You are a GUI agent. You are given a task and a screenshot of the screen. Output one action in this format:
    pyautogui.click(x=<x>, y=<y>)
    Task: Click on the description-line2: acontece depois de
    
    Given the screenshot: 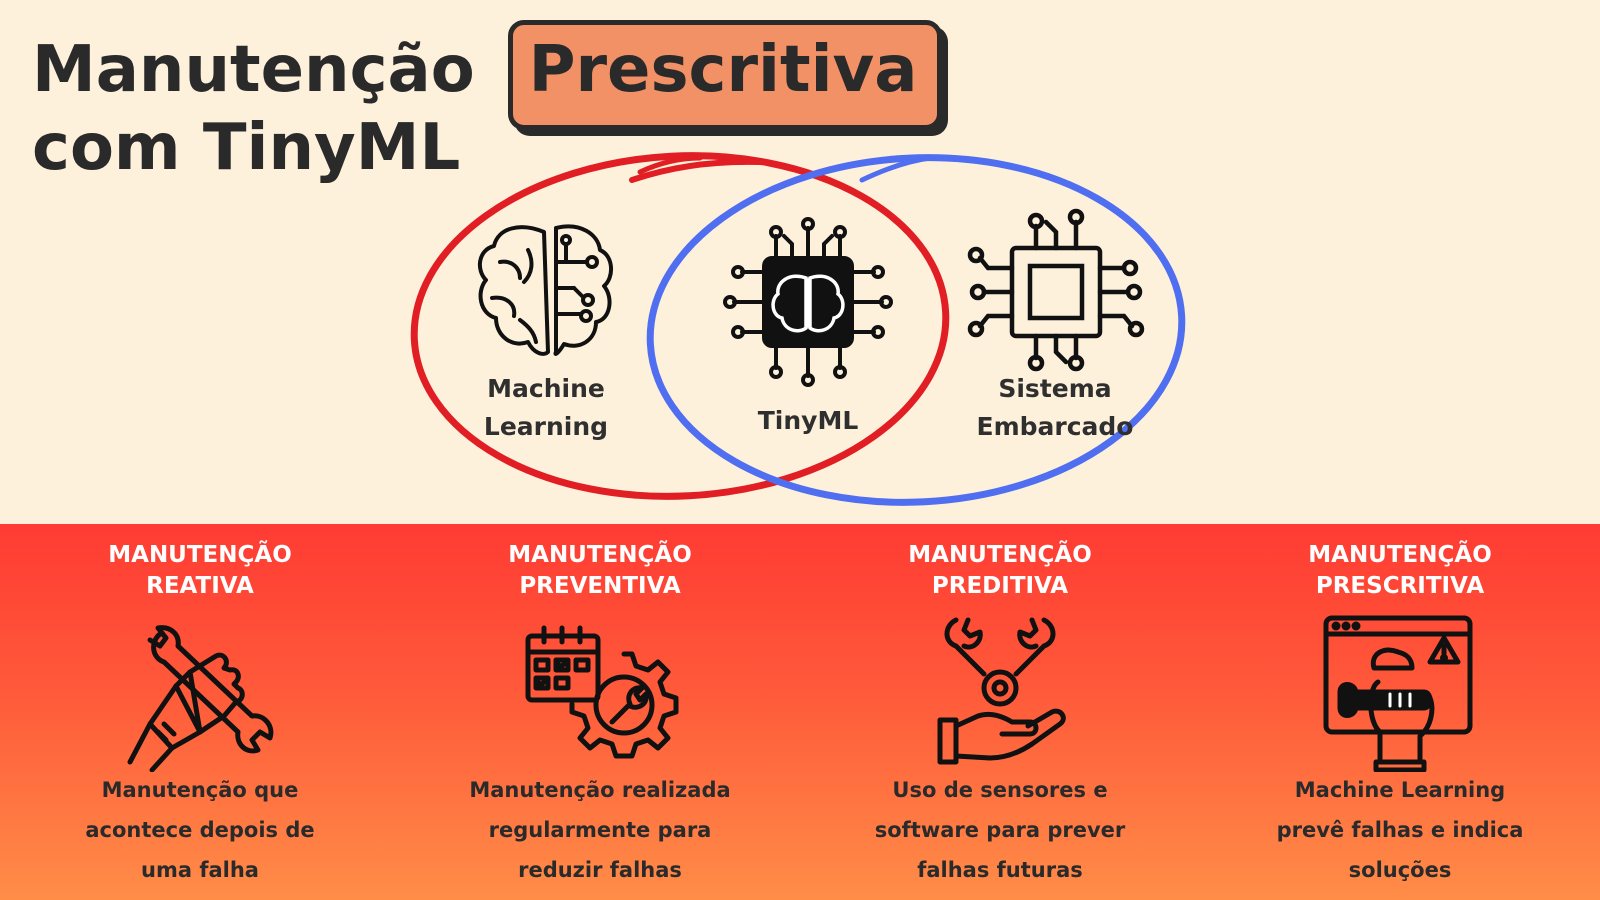 What is the action you would take?
    pyautogui.click(x=200, y=830)
    